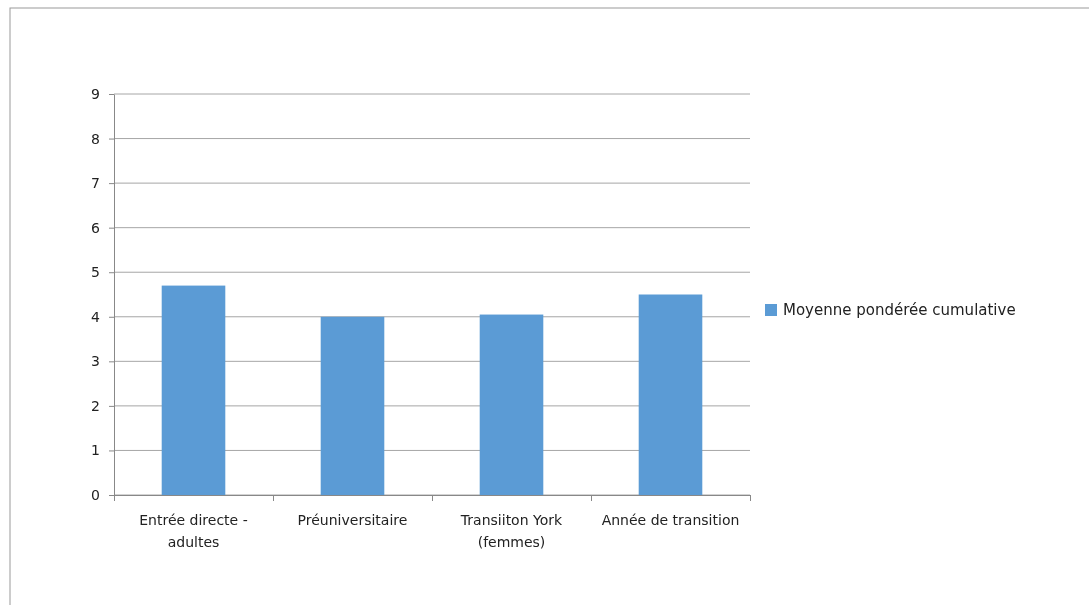  Describe the element at coordinates (352, 520) in the screenshot. I see `x-tick-label: Préuniversitaire` at that location.